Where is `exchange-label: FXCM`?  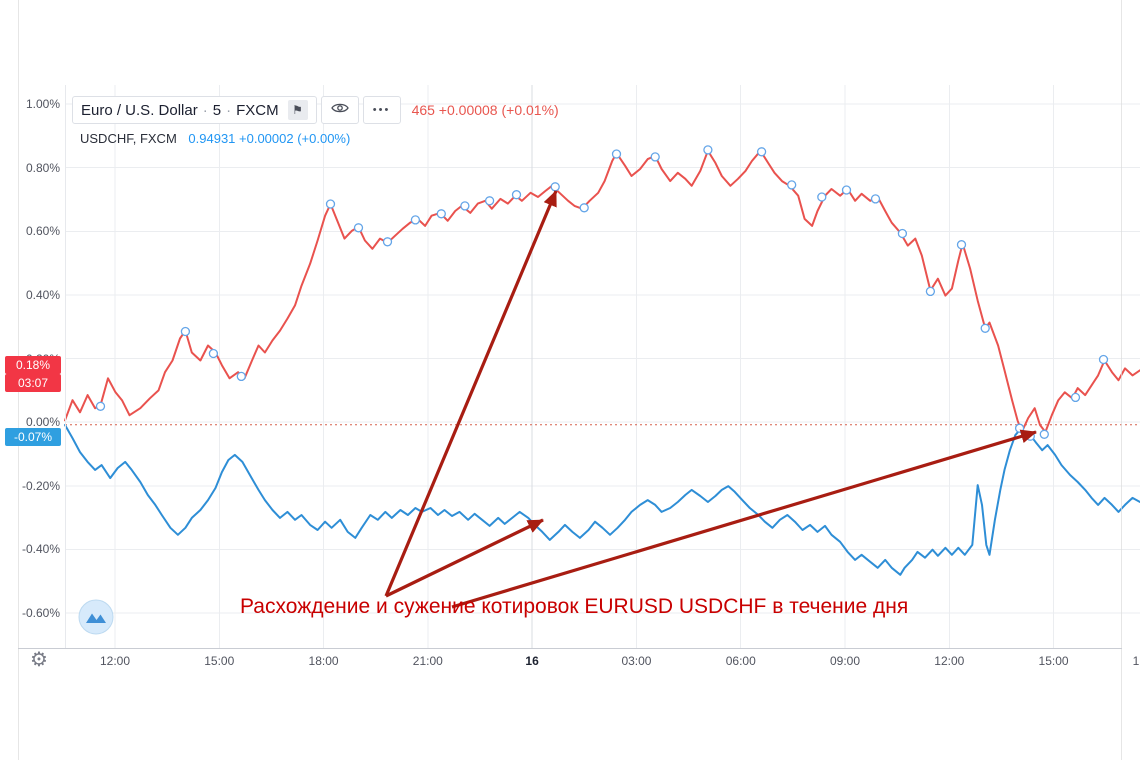 exchange-label: FXCM is located at coordinates (257, 110).